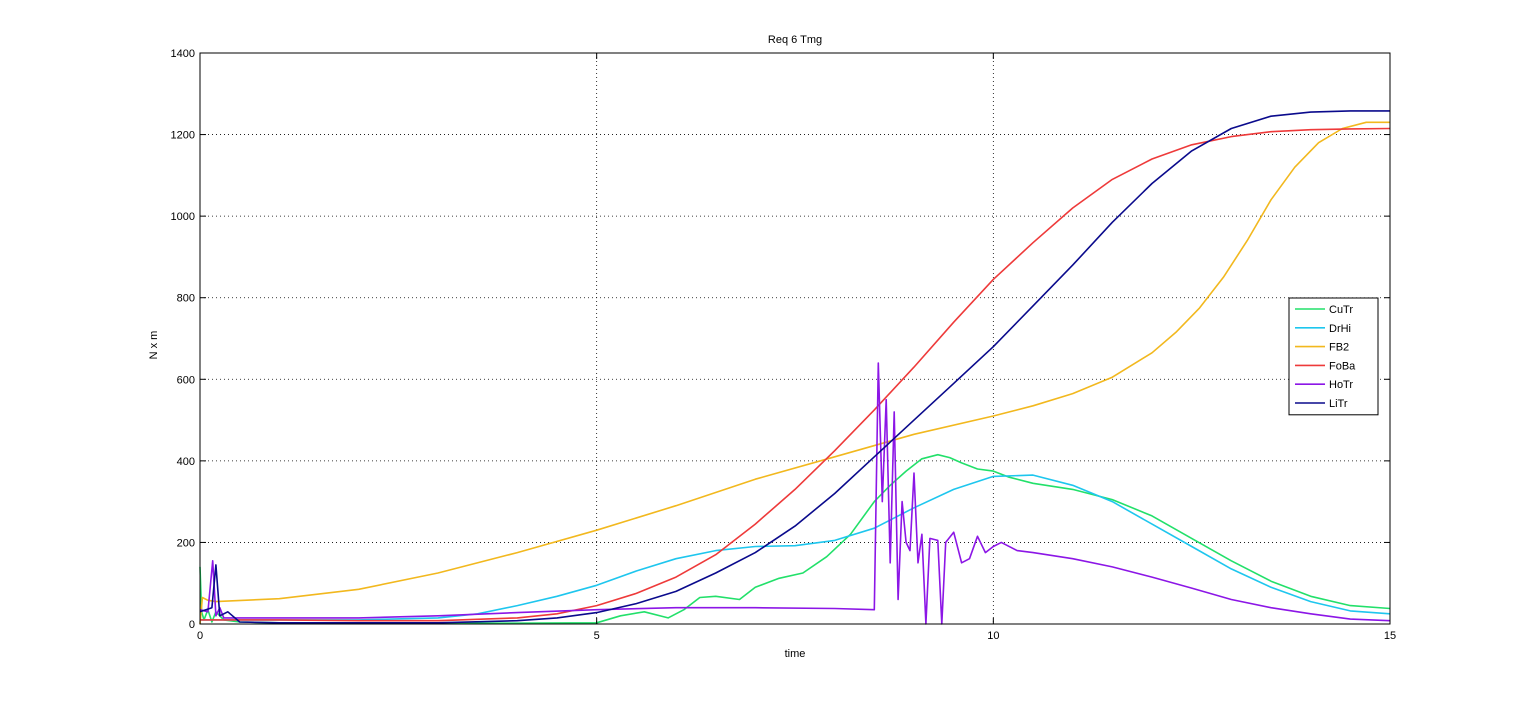  I want to click on x-tick-label: 10, so click(993, 636).